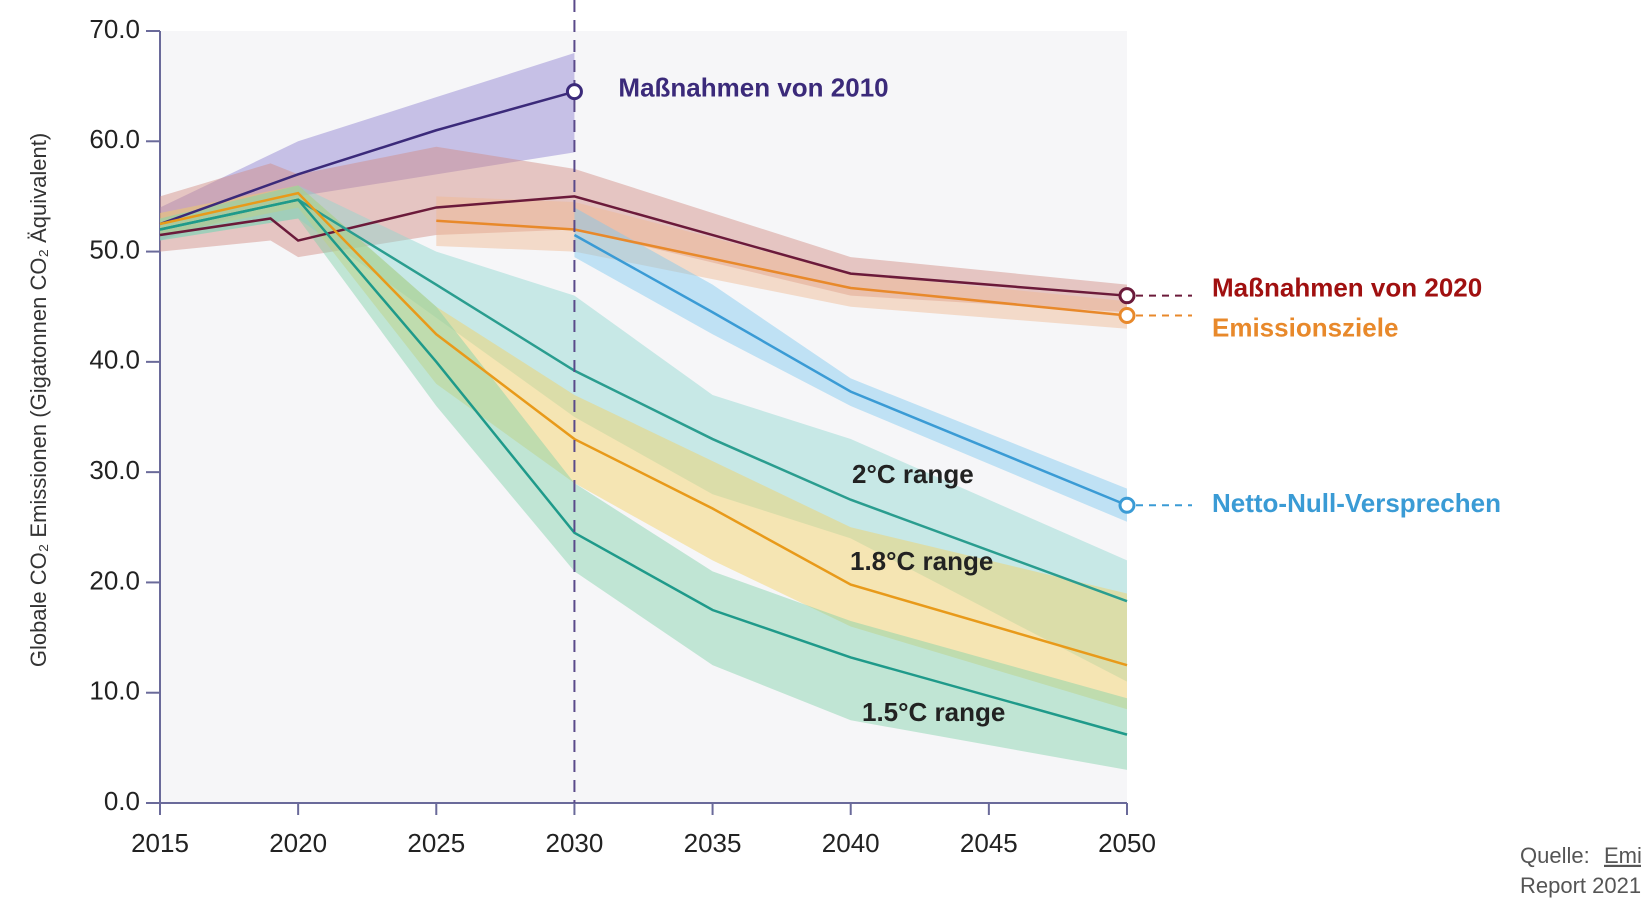 This screenshot has height=900, width=1641. What do you see at coordinates (114, 580) in the screenshot?
I see `y-tick-label: 20.0` at bounding box center [114, 580].